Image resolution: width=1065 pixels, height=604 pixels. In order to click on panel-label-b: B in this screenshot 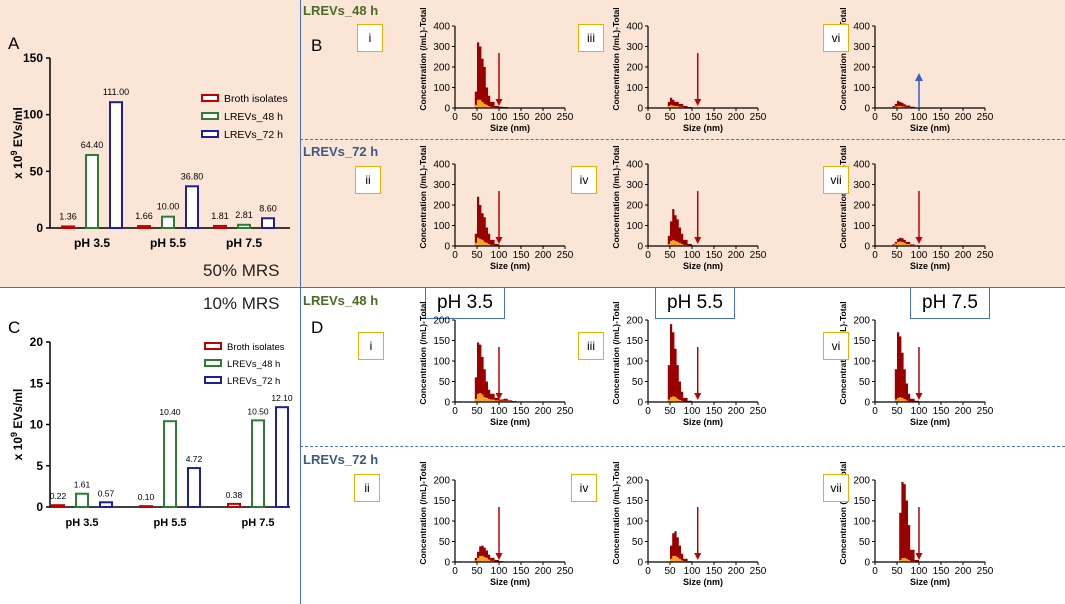, I will do `click(317, 45)`.